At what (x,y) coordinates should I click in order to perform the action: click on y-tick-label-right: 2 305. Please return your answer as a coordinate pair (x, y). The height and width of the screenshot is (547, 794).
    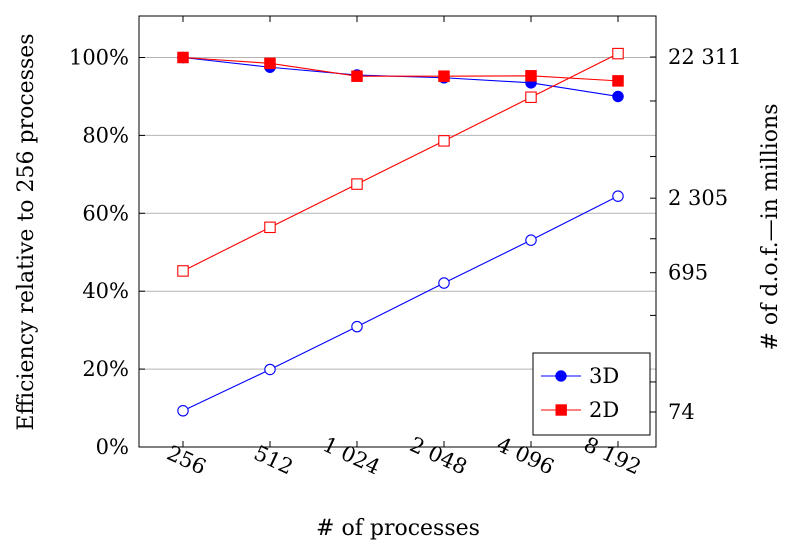
    Looking at the image, I should click on (698, 198).